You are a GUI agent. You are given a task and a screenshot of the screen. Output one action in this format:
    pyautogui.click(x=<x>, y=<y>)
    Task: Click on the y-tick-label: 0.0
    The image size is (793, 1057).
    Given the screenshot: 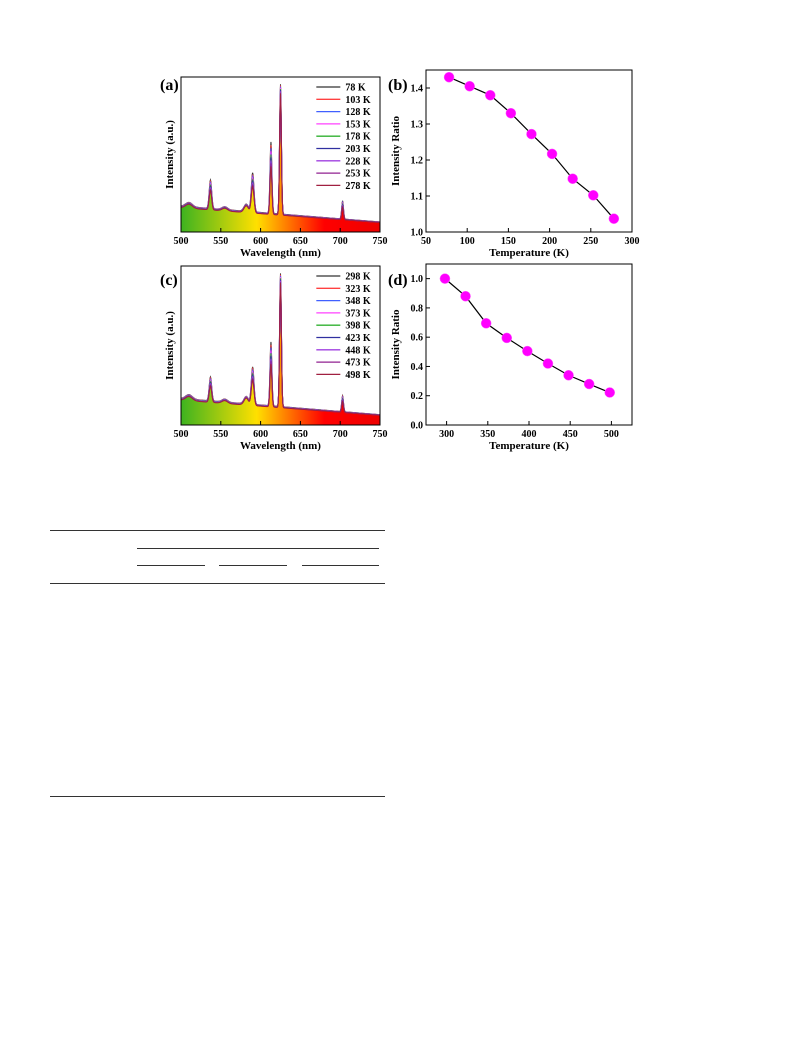 What is the action you would take?
    pyautogui.click(x=417, y=426)
    